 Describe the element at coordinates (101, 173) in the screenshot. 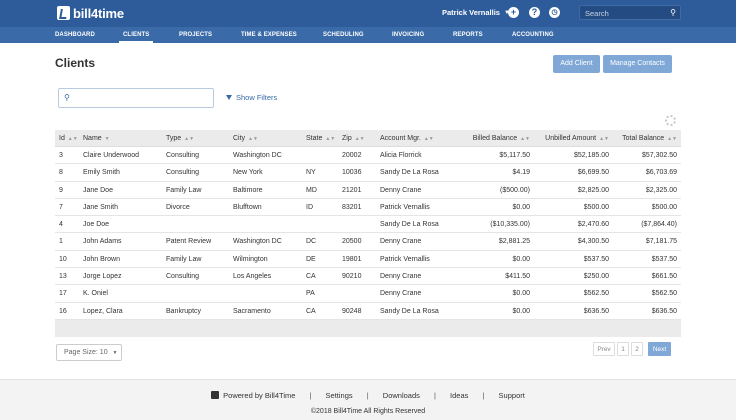

I see `table-cell: Emily Smith` at that location.